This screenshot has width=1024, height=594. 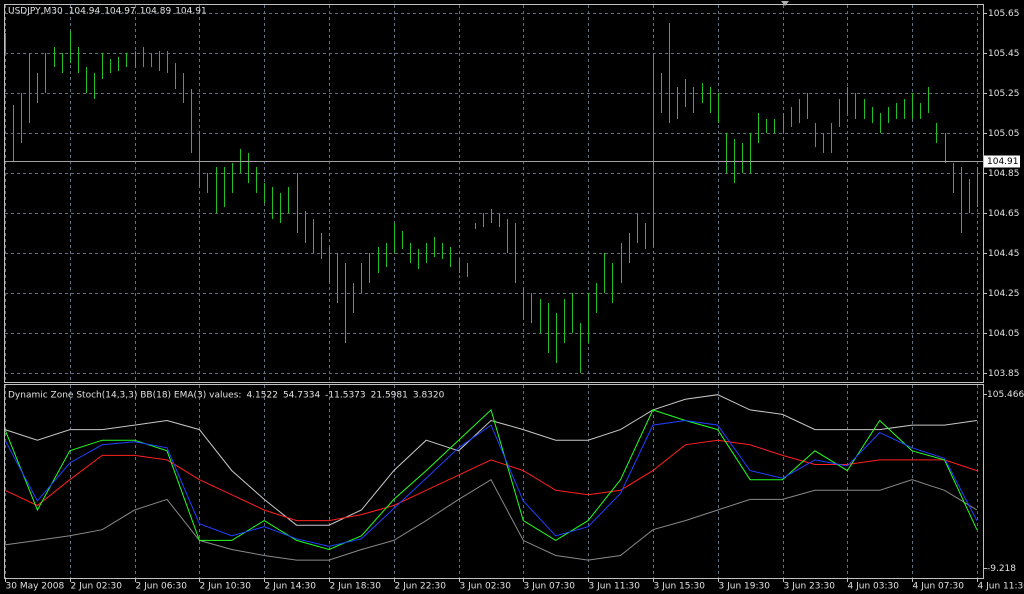 I want to click on indicator-value: 3.8320, so click(x=429, y=396).